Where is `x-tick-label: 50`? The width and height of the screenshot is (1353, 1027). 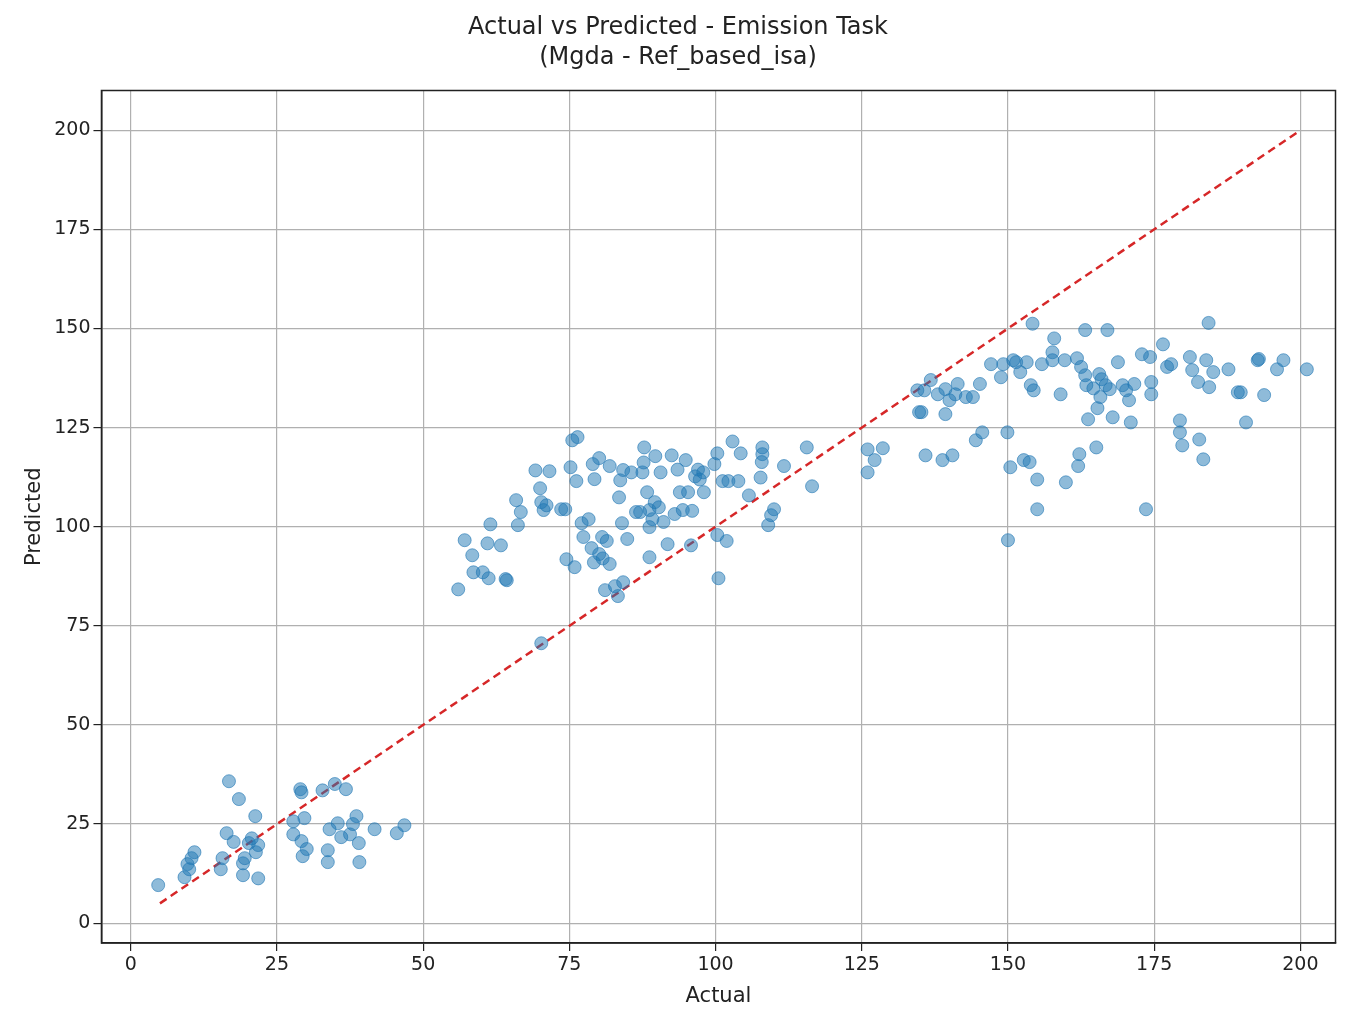
x-tick-label: 50 is located at coordinates (423, 963).